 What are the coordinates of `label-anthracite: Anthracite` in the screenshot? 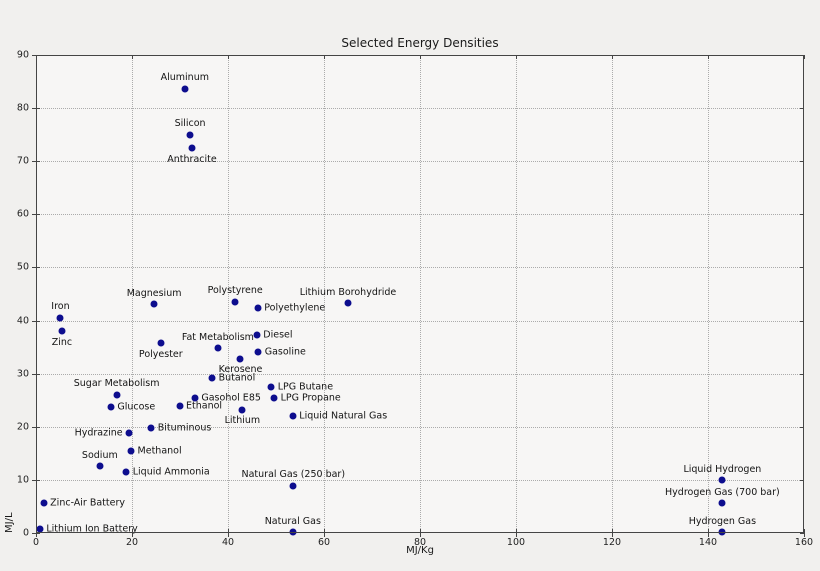 It's located at (192, 159).